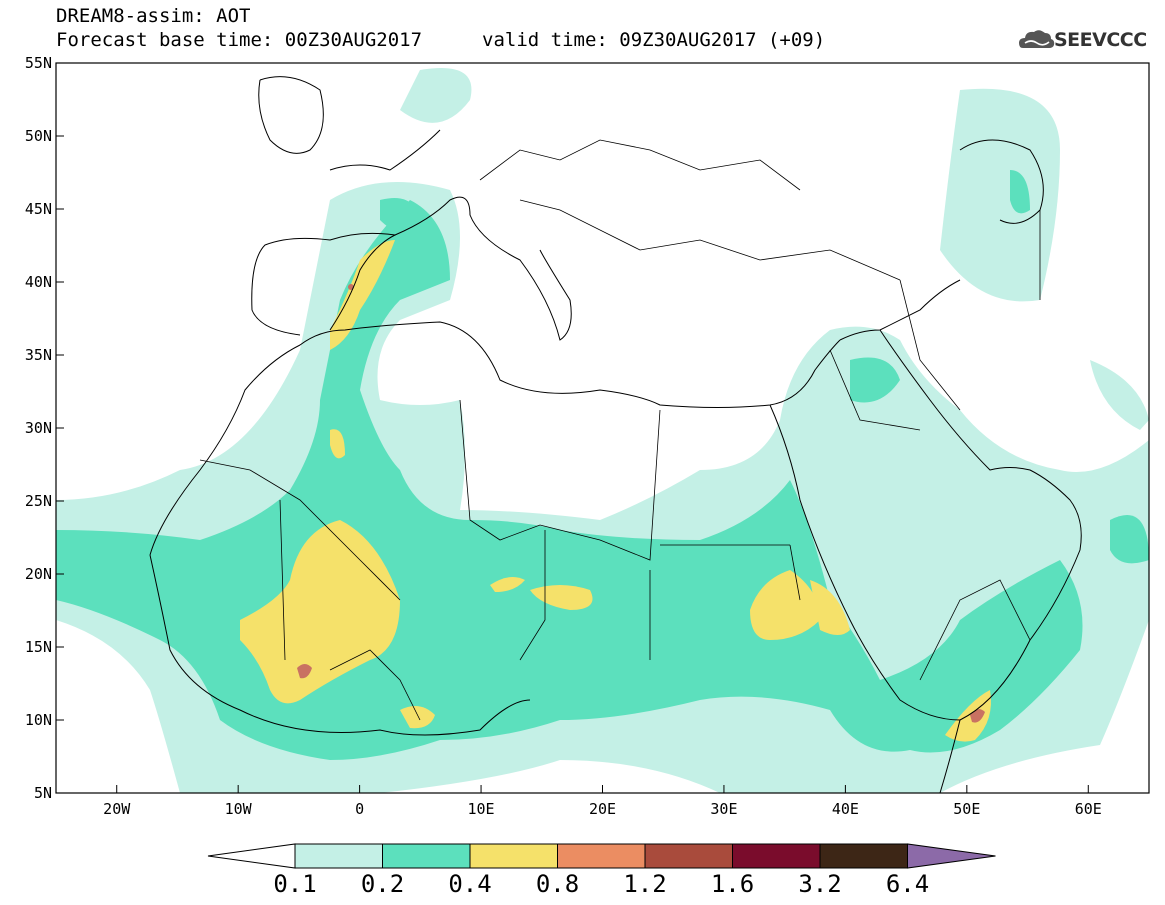  What do you see at coordinates (845, 809) in the screenshot?
I see `lon-label: 40E` at bounding box center [845, 809].